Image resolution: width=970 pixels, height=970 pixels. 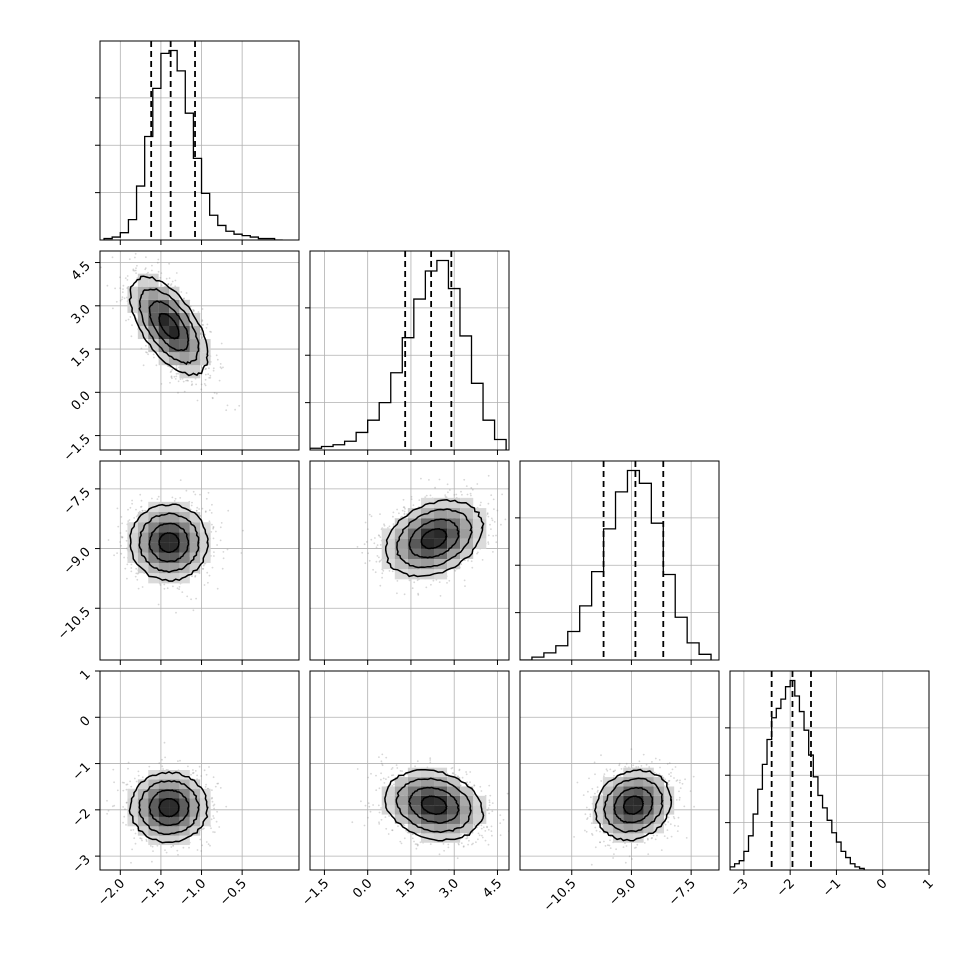 What do you see at coordinates (408, 354) in the screenshot?
I see `histogram-step` at bounding box center [408, 354].